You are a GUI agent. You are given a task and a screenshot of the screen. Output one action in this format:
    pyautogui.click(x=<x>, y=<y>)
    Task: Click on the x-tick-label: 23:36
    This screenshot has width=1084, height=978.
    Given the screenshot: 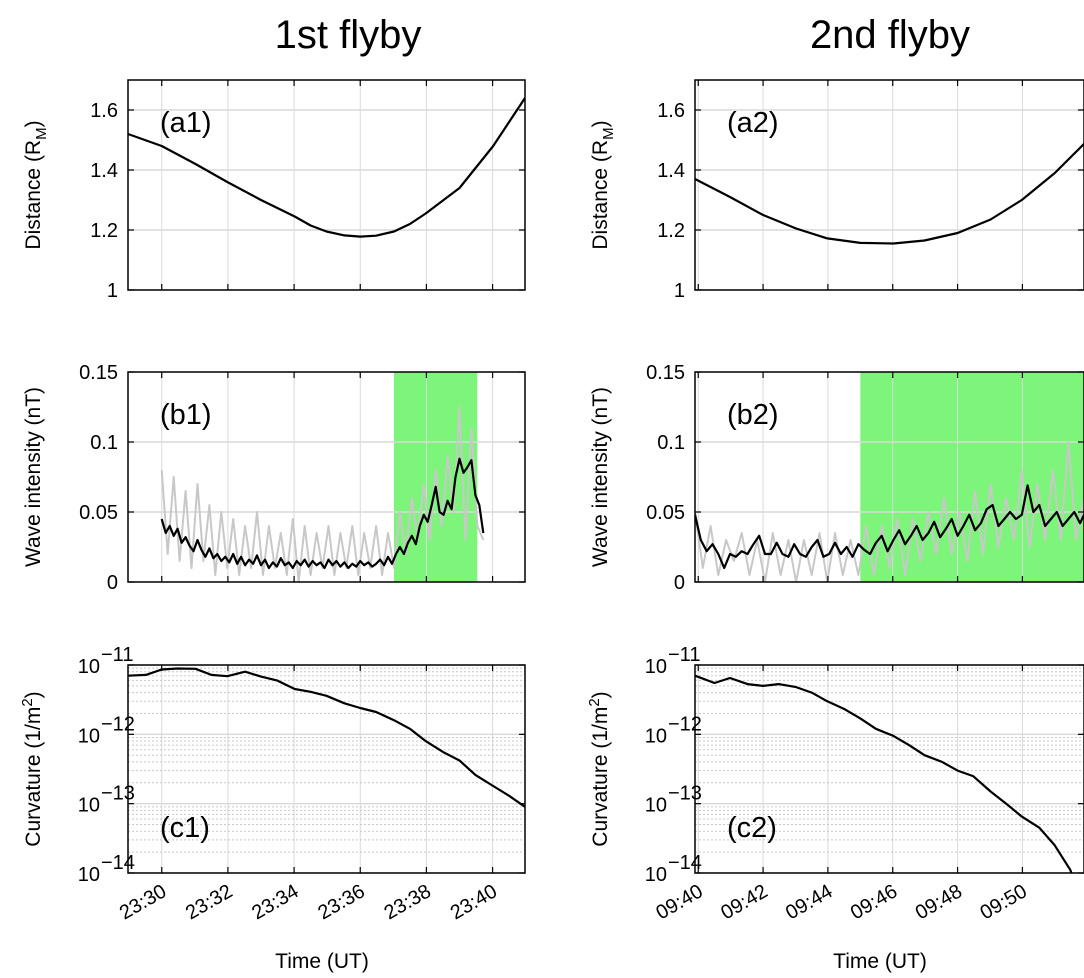 What is the action you would take?
    pyautogui.click(x=341, y=902)
    